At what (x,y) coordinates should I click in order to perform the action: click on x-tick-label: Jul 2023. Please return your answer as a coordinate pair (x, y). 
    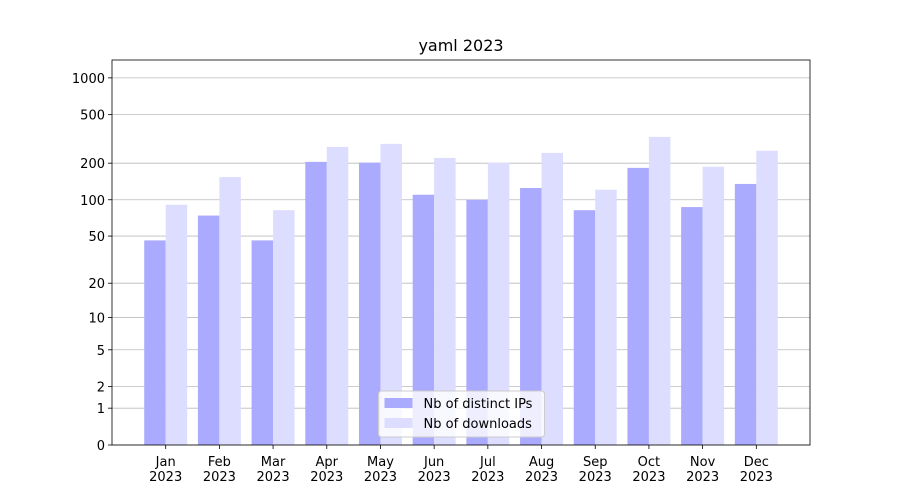
    Looking at the image, I should click on (487, 470).